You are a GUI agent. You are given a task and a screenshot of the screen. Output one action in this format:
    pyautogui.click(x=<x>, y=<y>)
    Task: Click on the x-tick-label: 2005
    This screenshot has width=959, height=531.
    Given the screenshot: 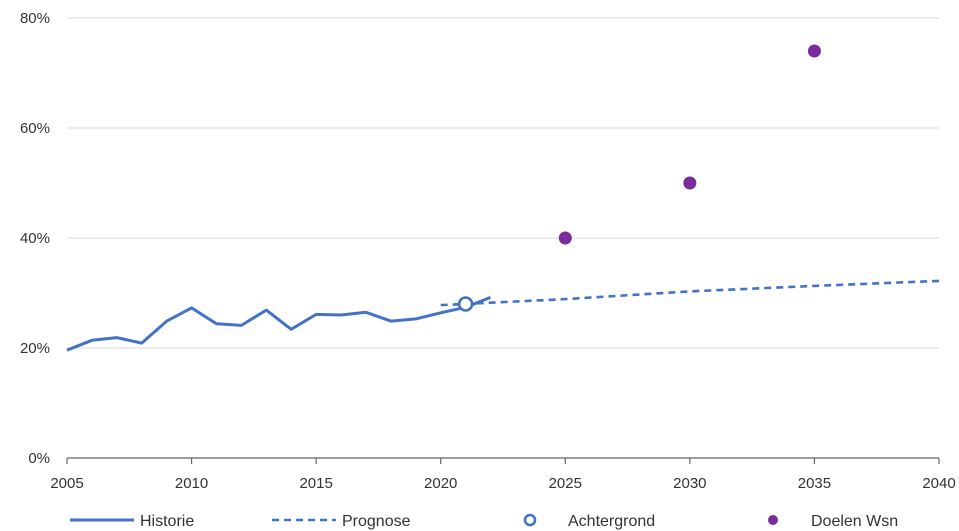 What is the action you would take?
    pyautogui.click(x=66, y=483)
    